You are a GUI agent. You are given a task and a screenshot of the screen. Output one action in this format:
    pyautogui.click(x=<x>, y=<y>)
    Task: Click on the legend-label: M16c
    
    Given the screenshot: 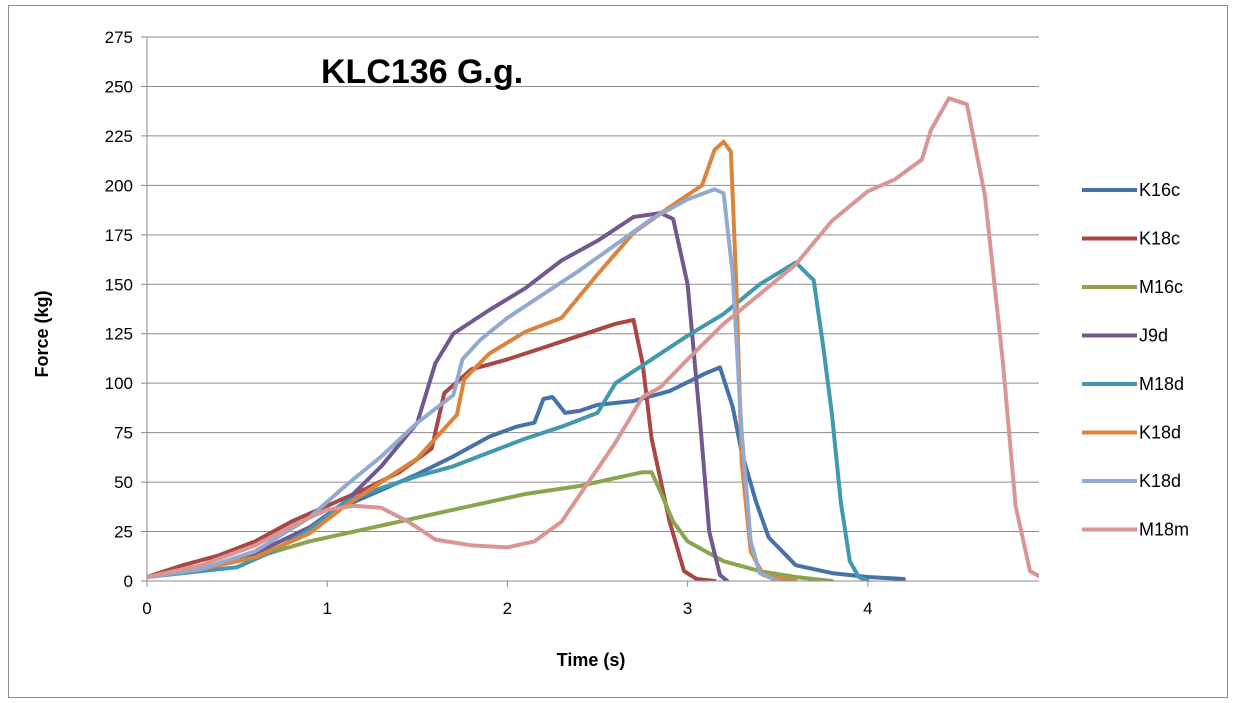 What is the action you would take?
    pyautogui.click(x=1161, y=287)
    